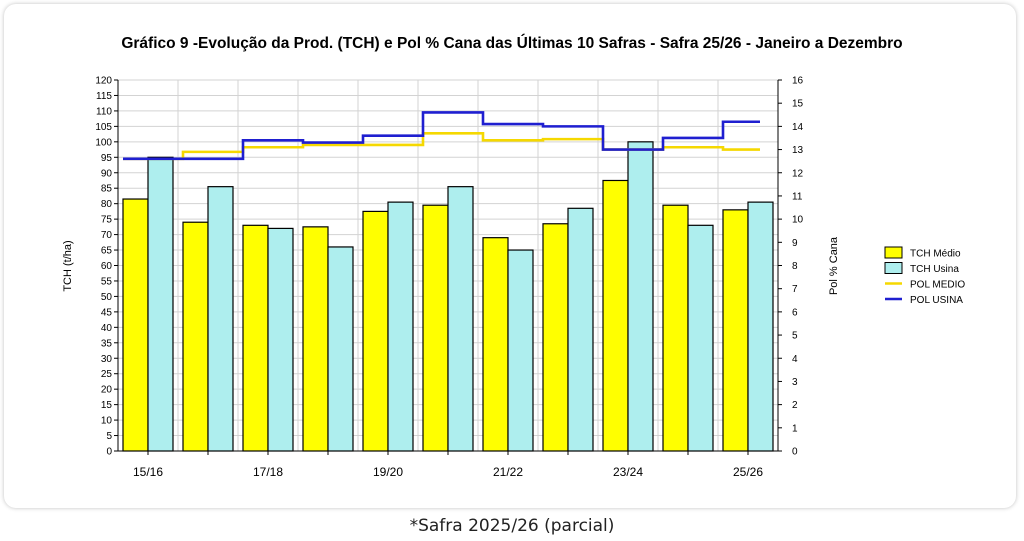  I want to click on y2-tick-label: 10, so click(798, 220).